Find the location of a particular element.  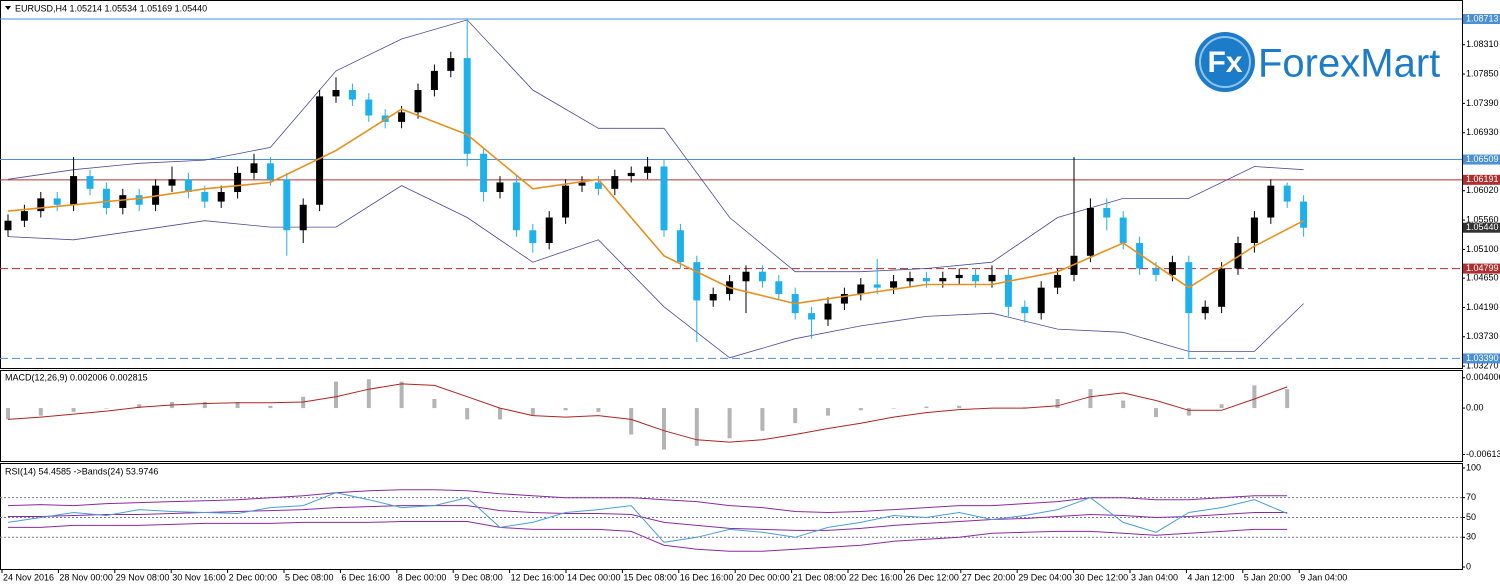

y-tick-label: 1.06930 is located at coordinates (1482, 132).